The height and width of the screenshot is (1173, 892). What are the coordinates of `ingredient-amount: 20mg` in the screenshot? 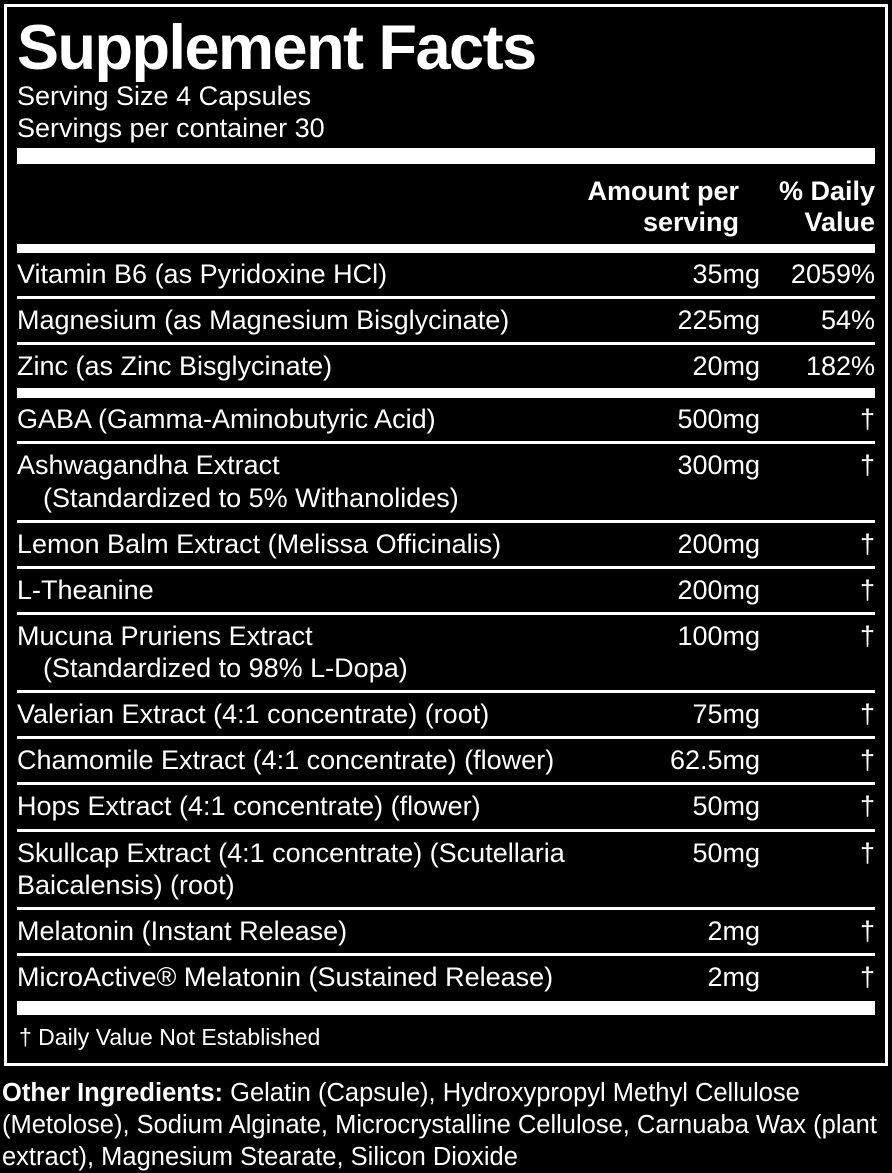 It's located at (726, 366).